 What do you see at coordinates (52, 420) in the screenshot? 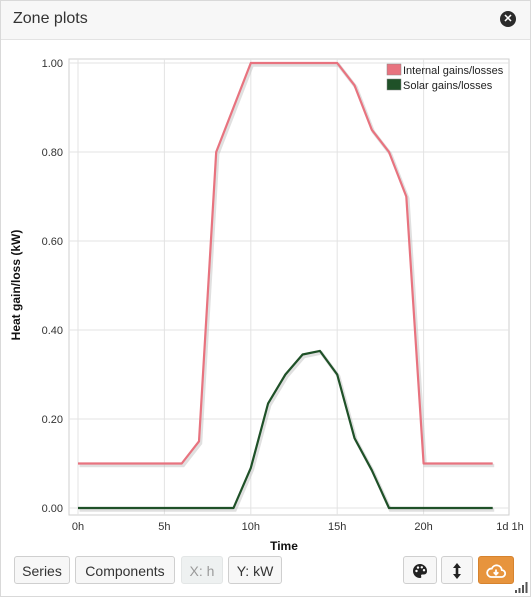
I see `y-tick-label: 0.20` at bounding box center [52, 420].